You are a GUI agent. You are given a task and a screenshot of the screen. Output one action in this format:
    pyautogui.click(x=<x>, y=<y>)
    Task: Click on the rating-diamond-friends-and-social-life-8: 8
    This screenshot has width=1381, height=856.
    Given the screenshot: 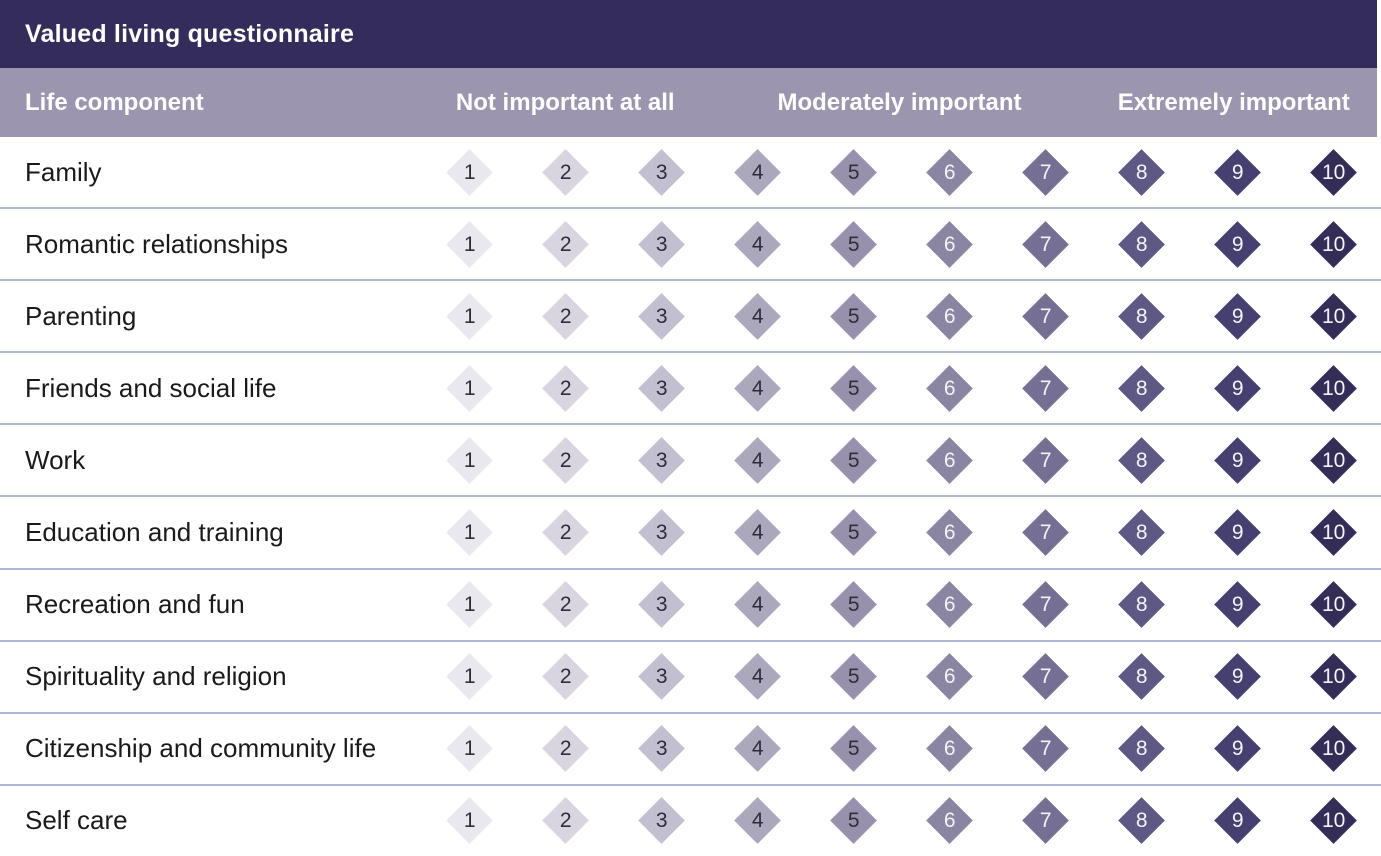 What is the action you would take?
    pyautogui.click(x=1141, y=388)
    